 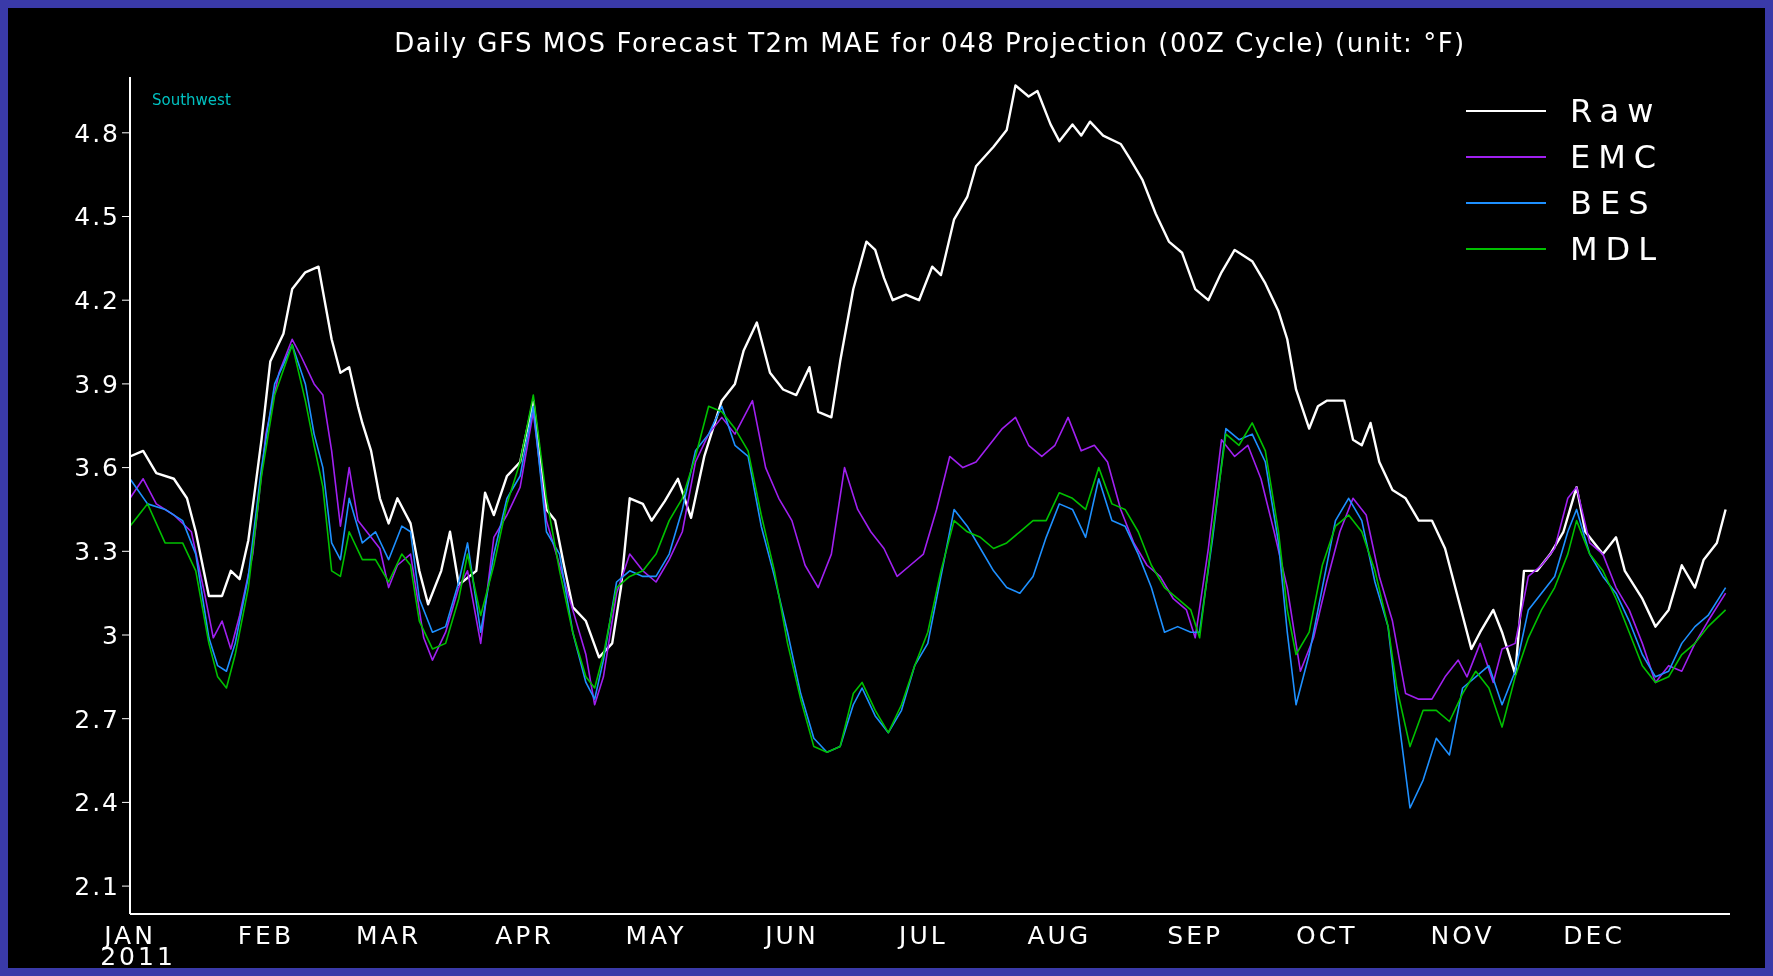 I want to click on x-tick-label: MAY, so click(x=656, y=935).